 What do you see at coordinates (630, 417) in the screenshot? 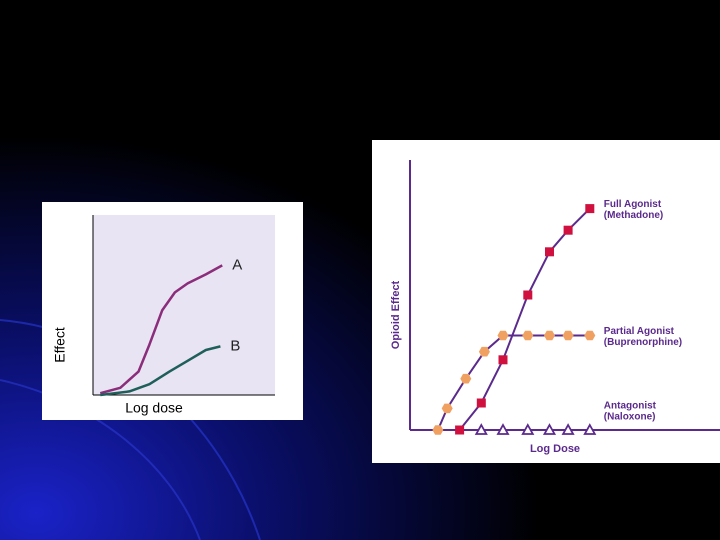
I see `series-detail: (Naloxone)` at bounding box center [630, 417].